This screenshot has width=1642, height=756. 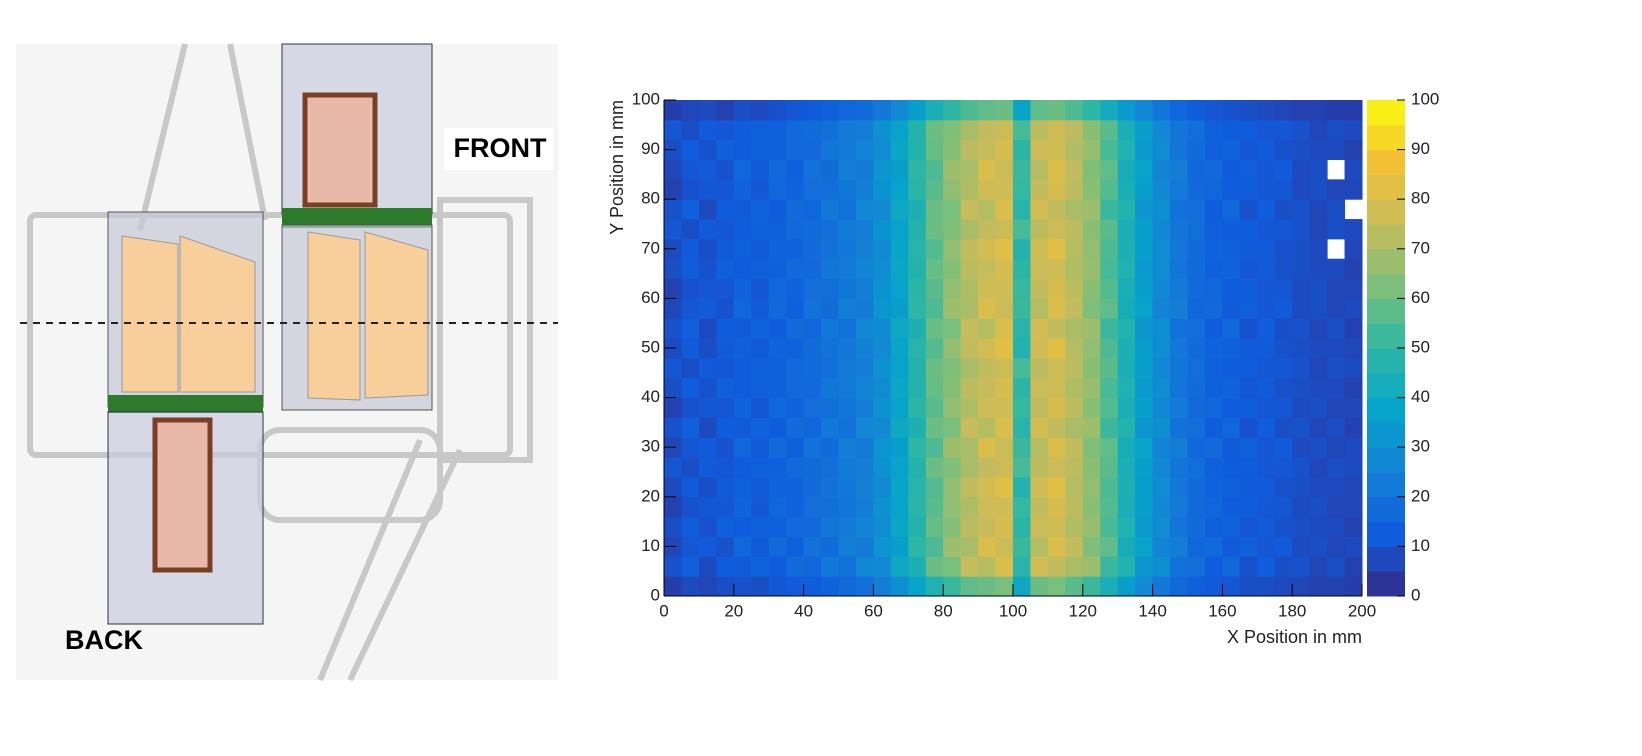 What do you see at coordinates (340, 150) in the screenshot?
I see `front-board` at bounding box center [340, 150].